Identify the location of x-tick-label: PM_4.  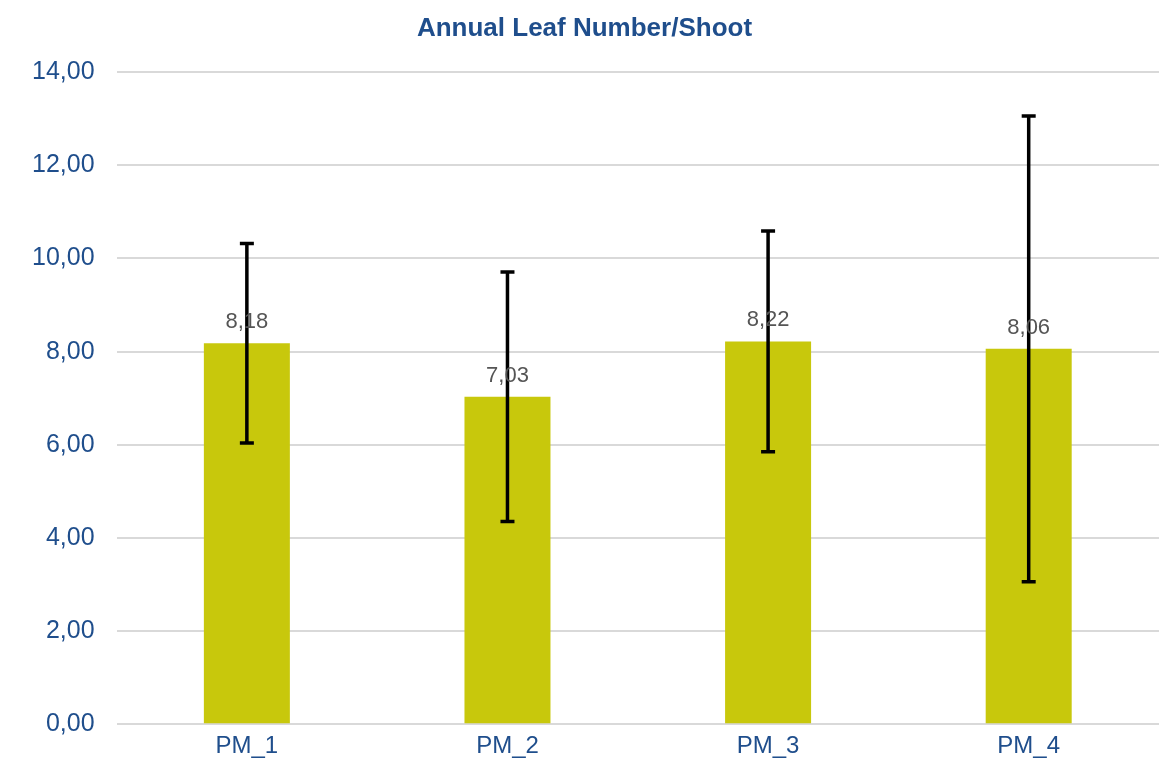
(1029, 745).